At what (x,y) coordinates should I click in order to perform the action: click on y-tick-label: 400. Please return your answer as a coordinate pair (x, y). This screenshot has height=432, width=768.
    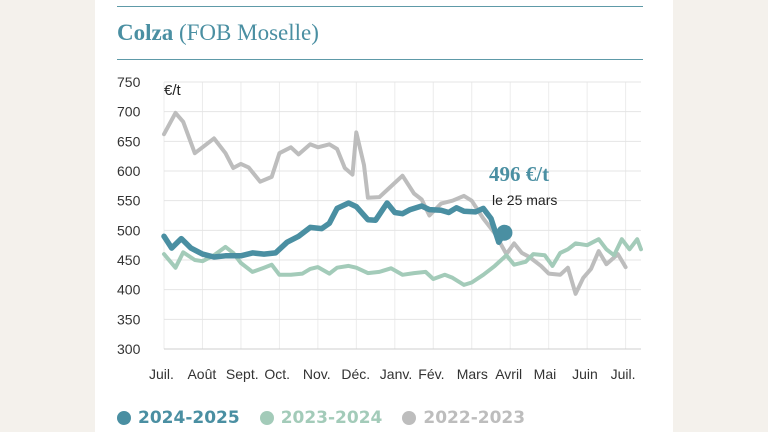
    Looking at the image, I should click on (129, 290).